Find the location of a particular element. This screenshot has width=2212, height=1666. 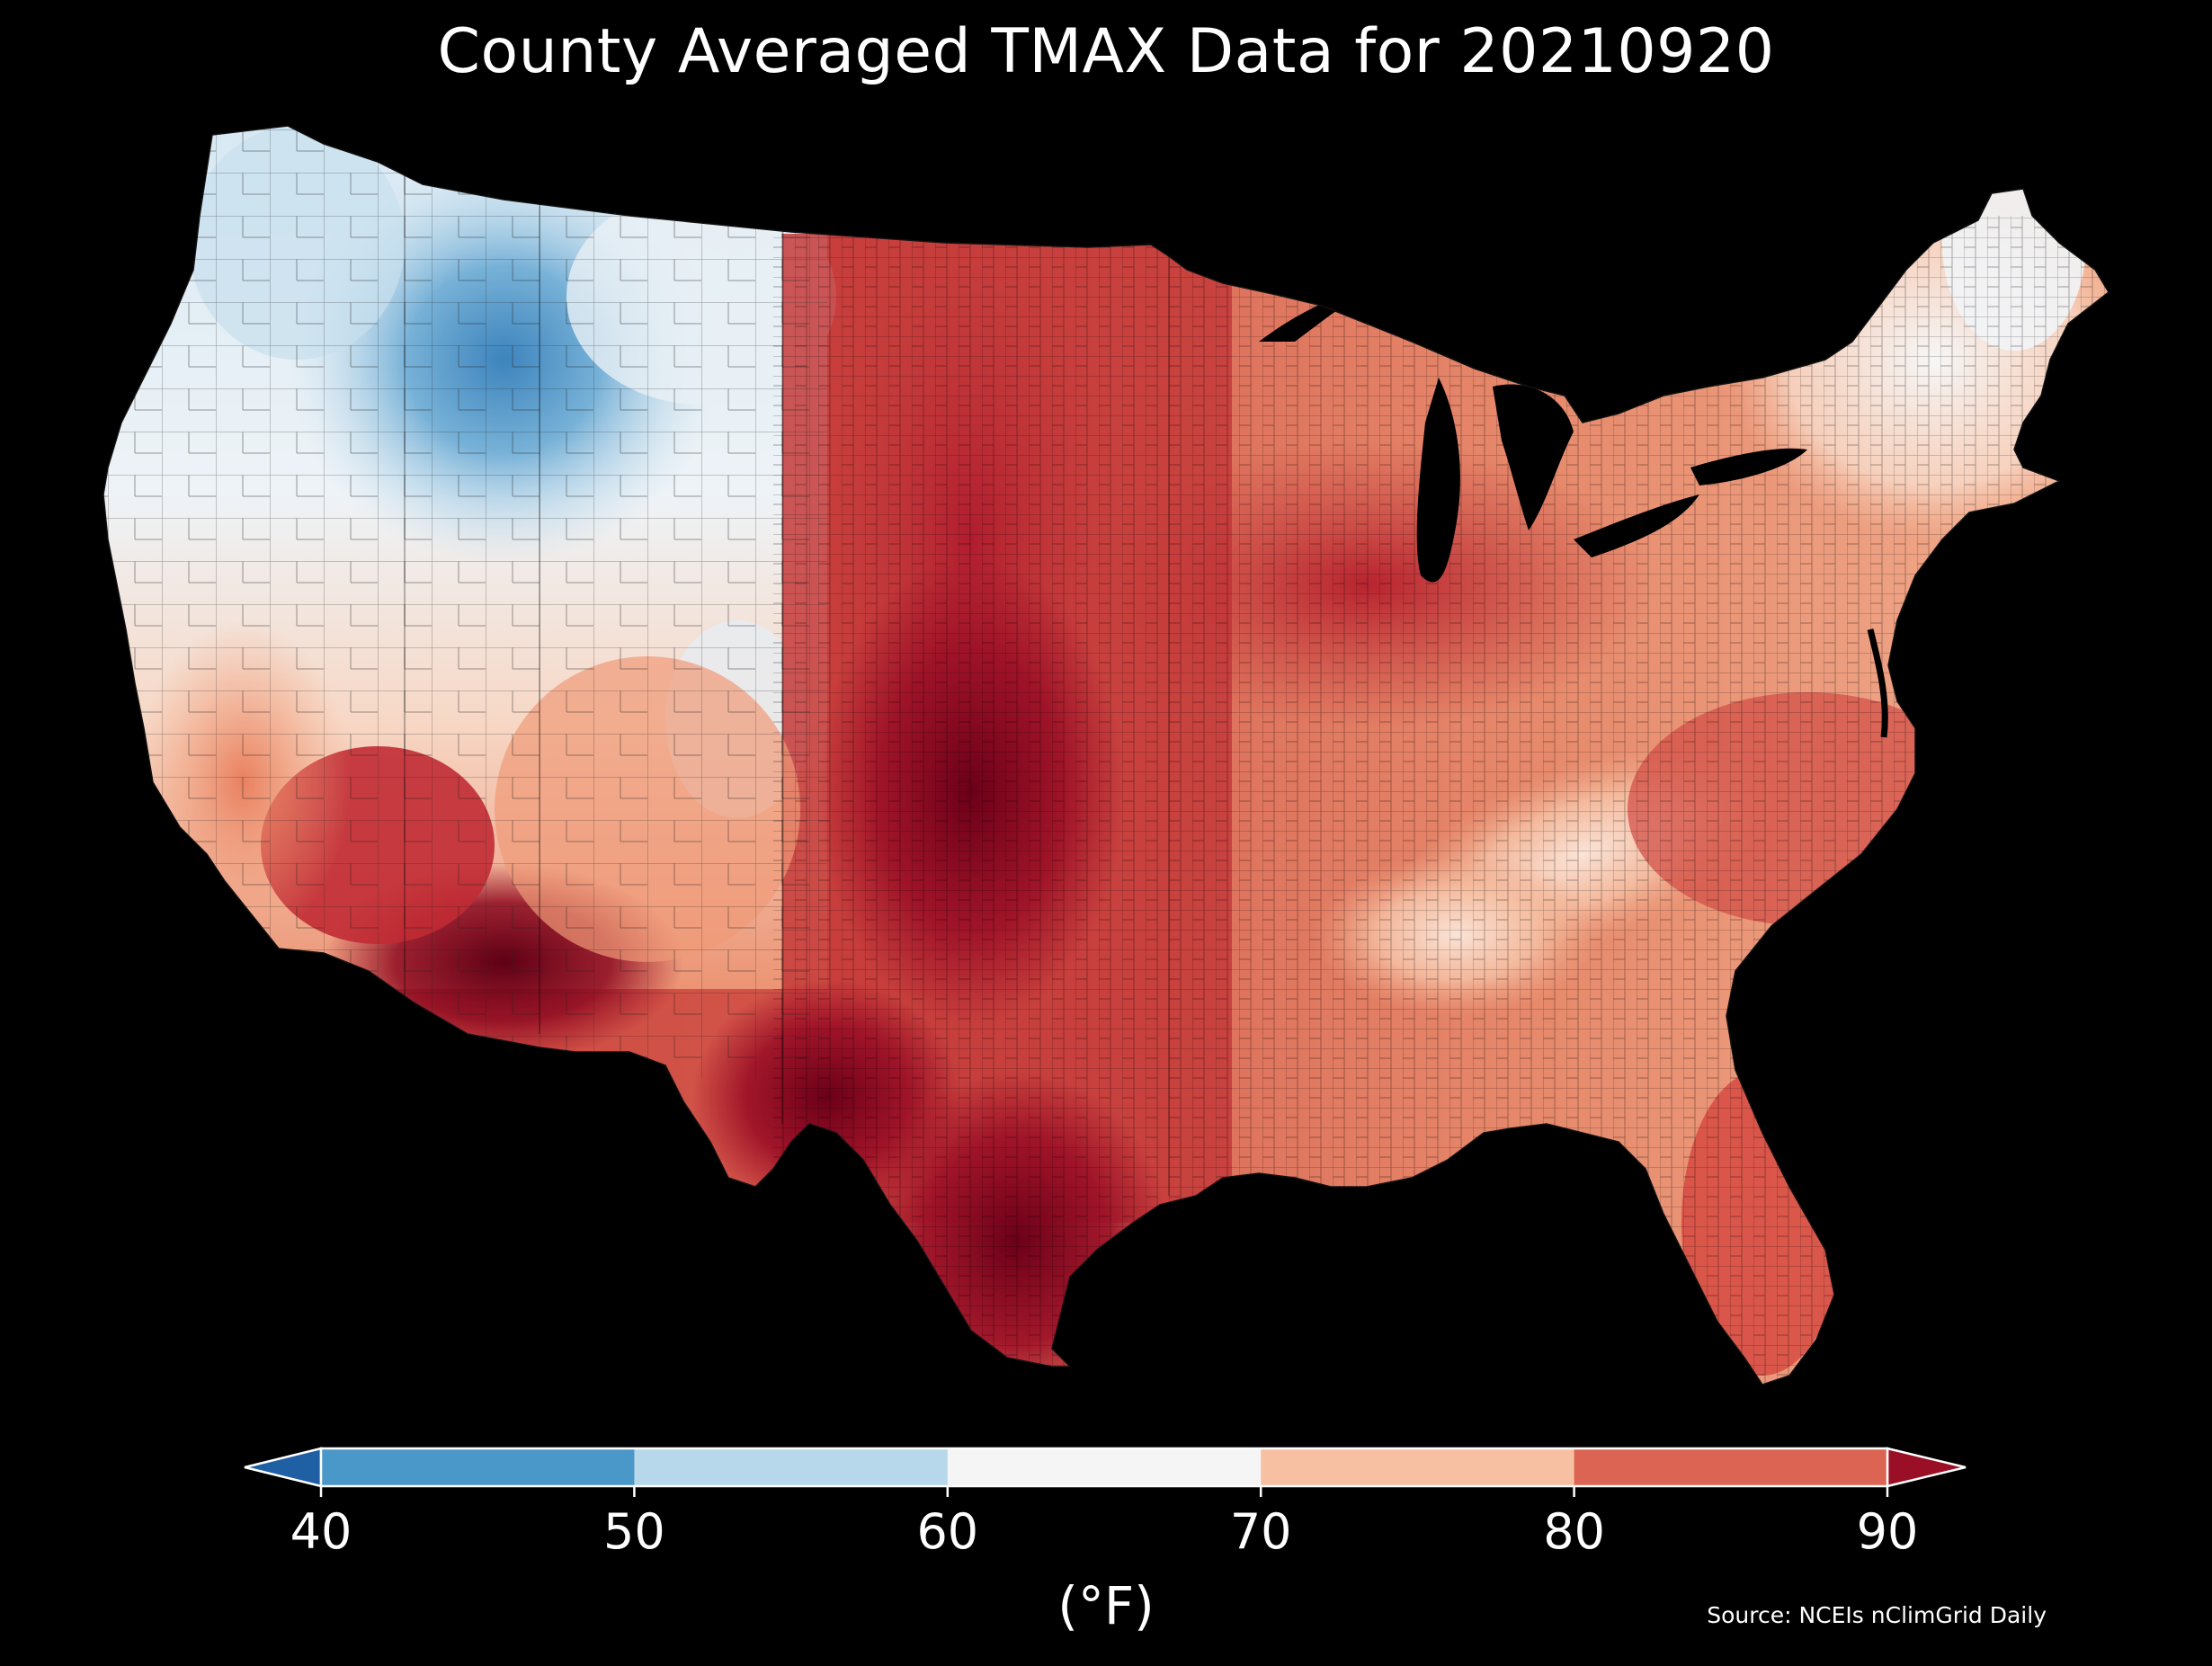

colorbar-tick-label: 60 is located at coordinates (947, 1532).